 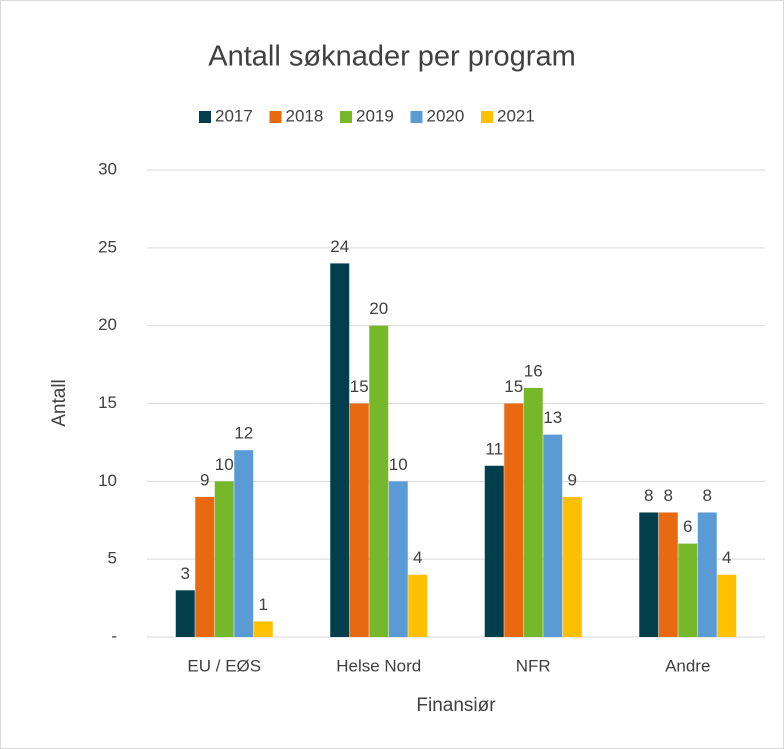 What do you see at coordinates (446, 115) in the screenshot?
I see `legend-label: 2020` at bounding box center [446, 115].